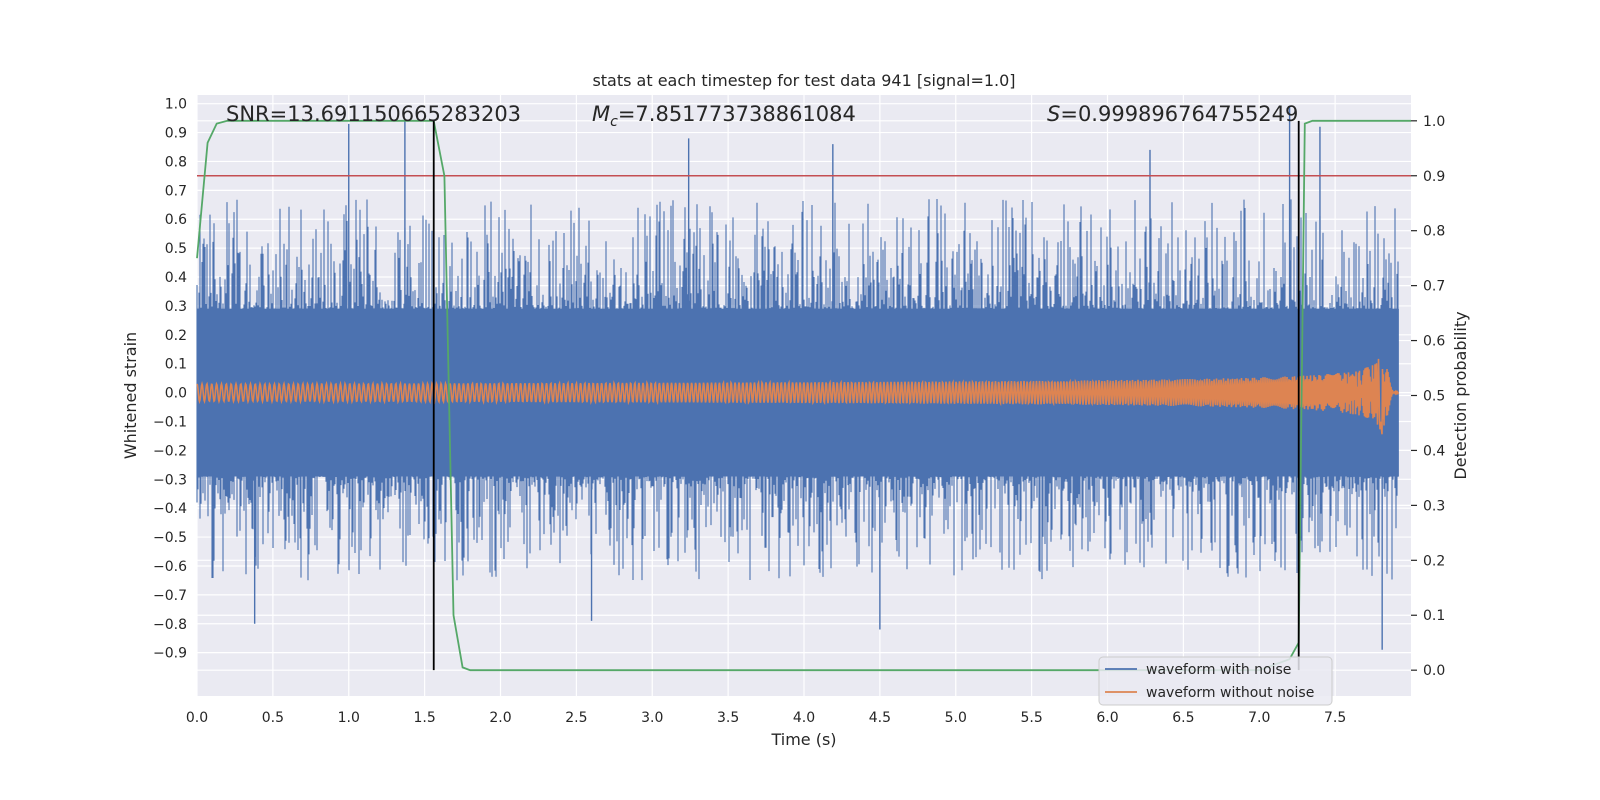  Describe the element at coordinates (1434, 287) in the screenshot. I see `y2-tick-label: 0.7` at that location.